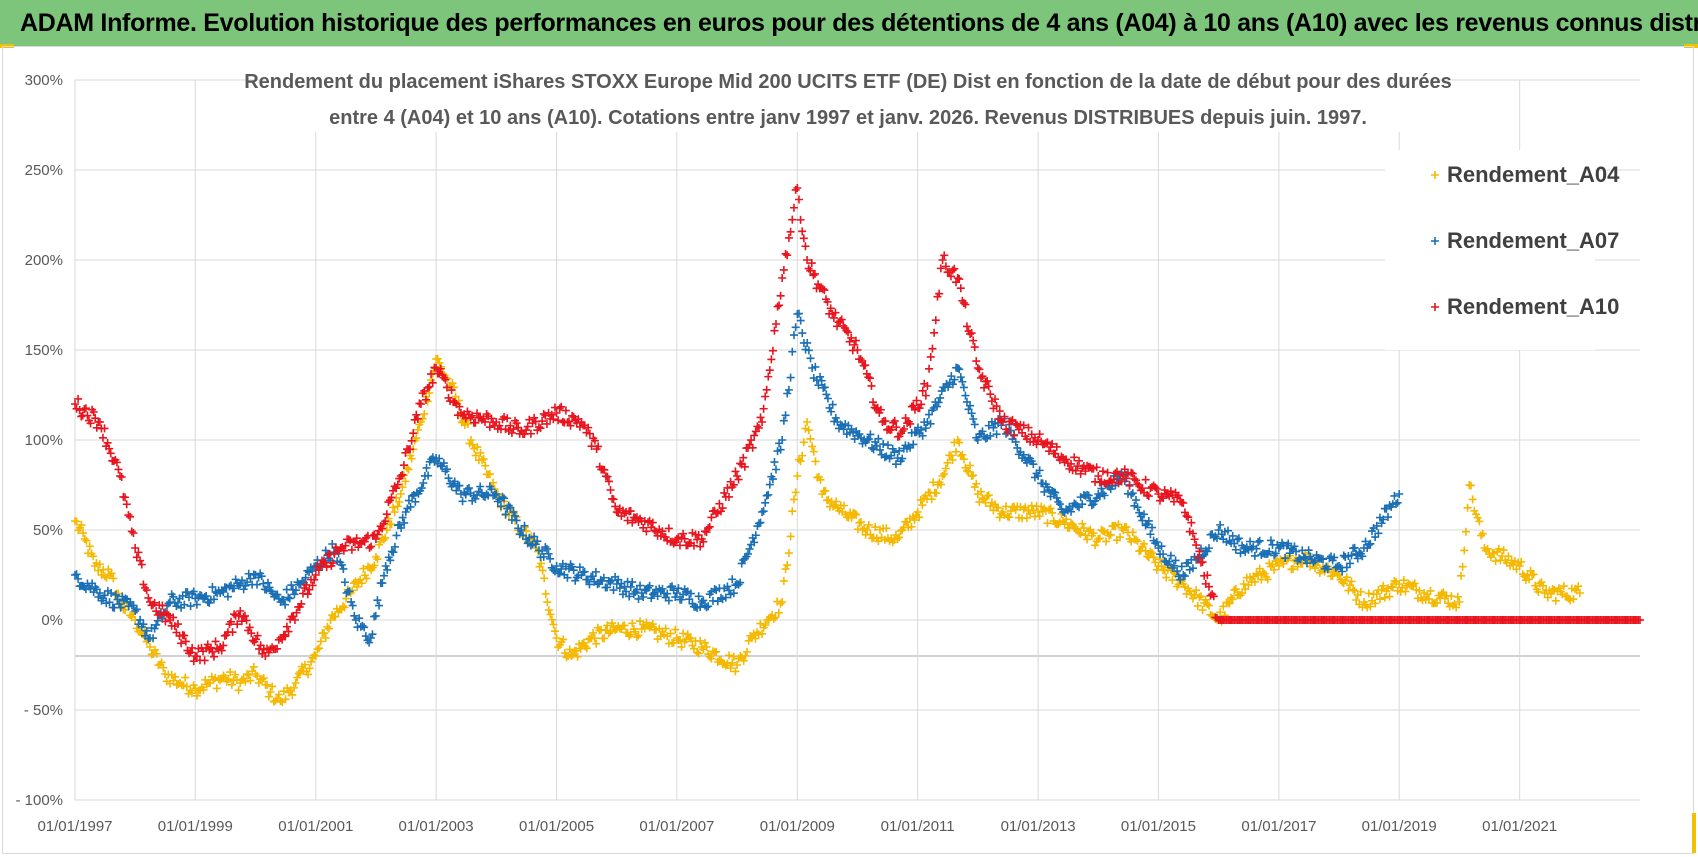  Describe the element at coordinates (1490, 250) in the screenshot. I see `legend-background` at that location.